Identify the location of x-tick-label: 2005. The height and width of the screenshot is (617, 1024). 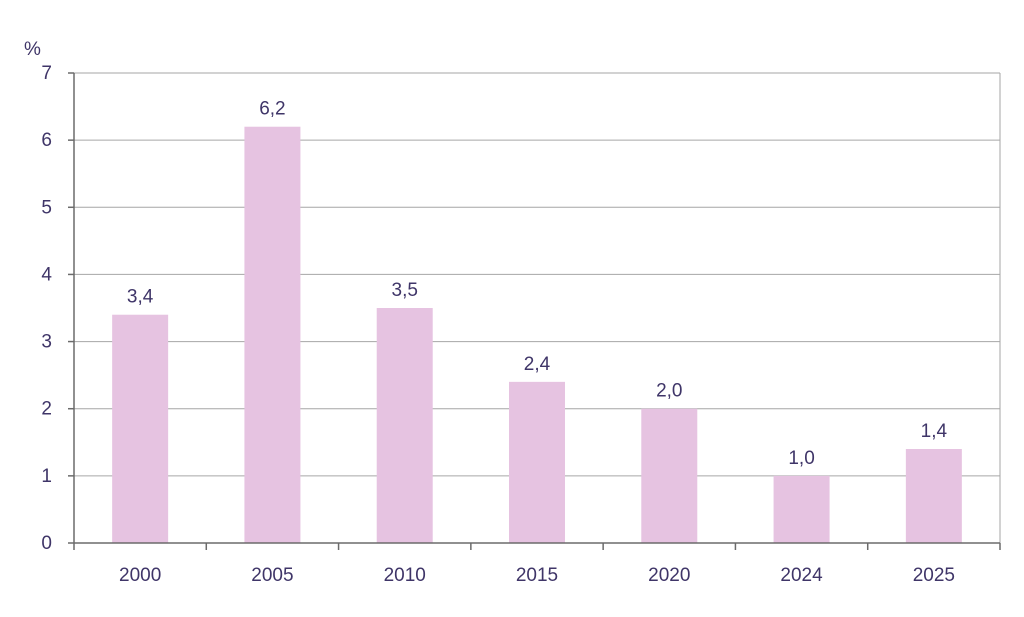
(272, 575).